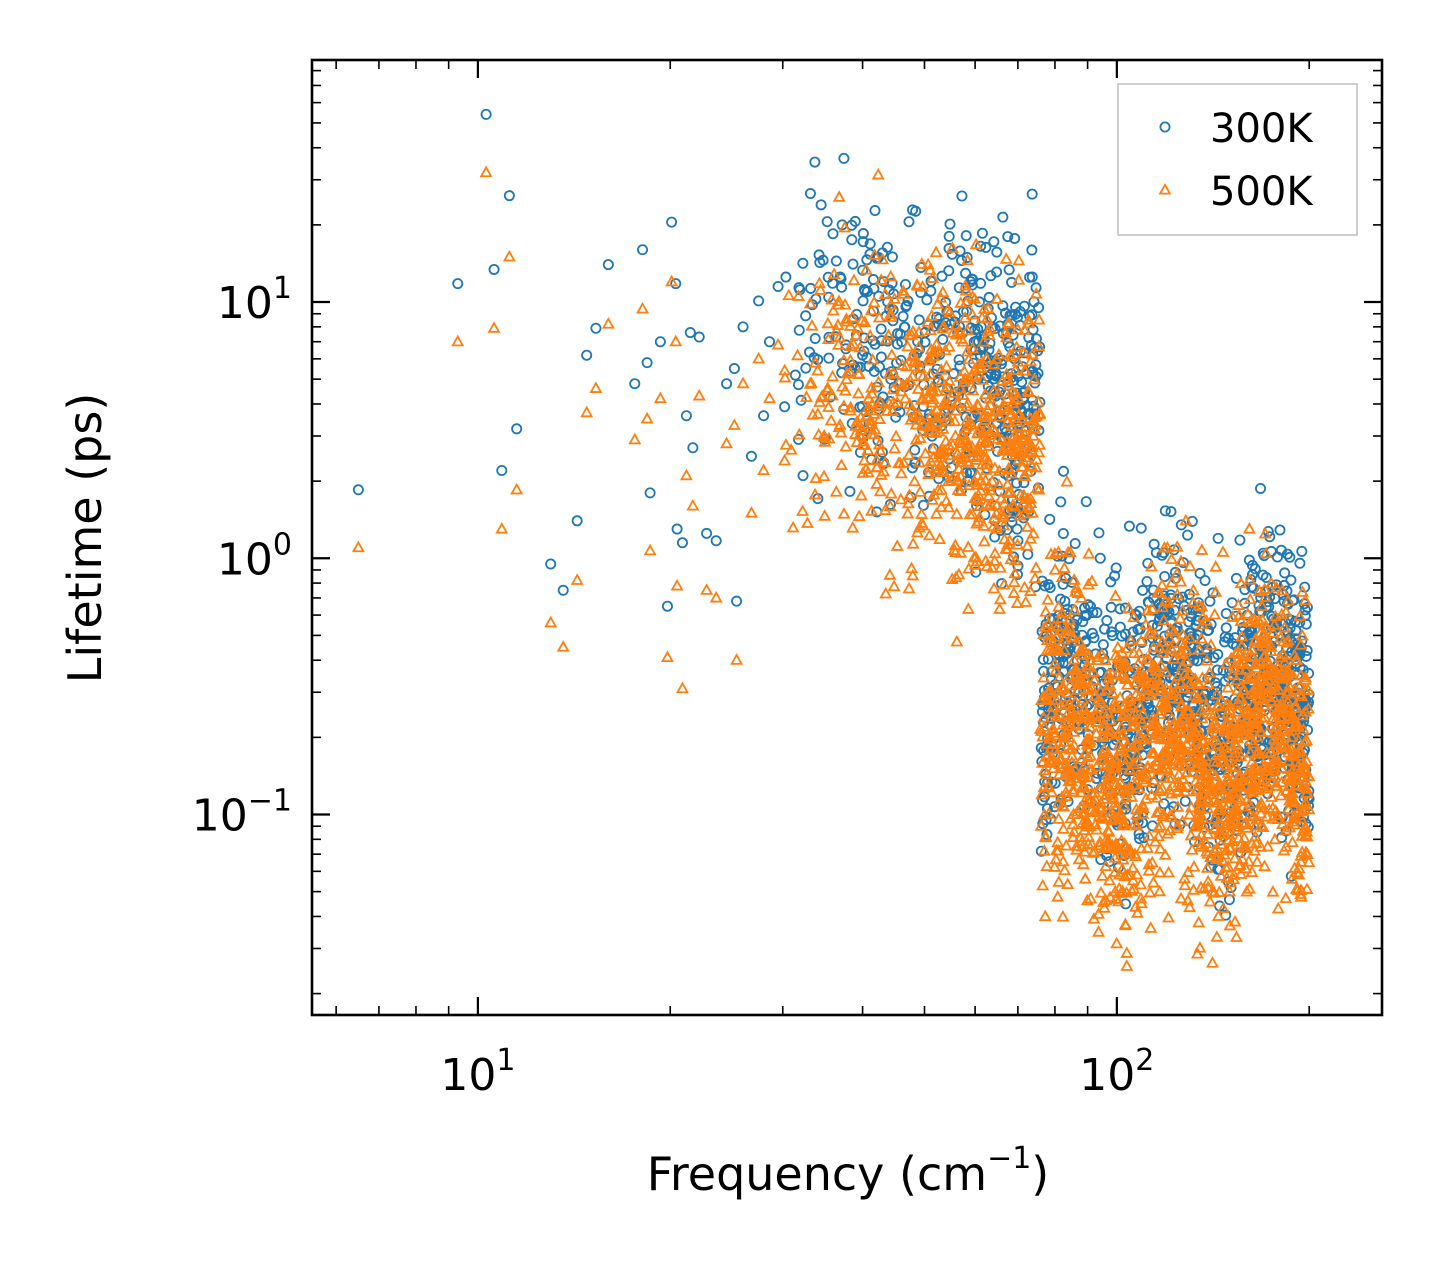 The height and width of the screenshot is (1265, 1442). I want to click on cloud-500k-2078, so click(1226, 663).